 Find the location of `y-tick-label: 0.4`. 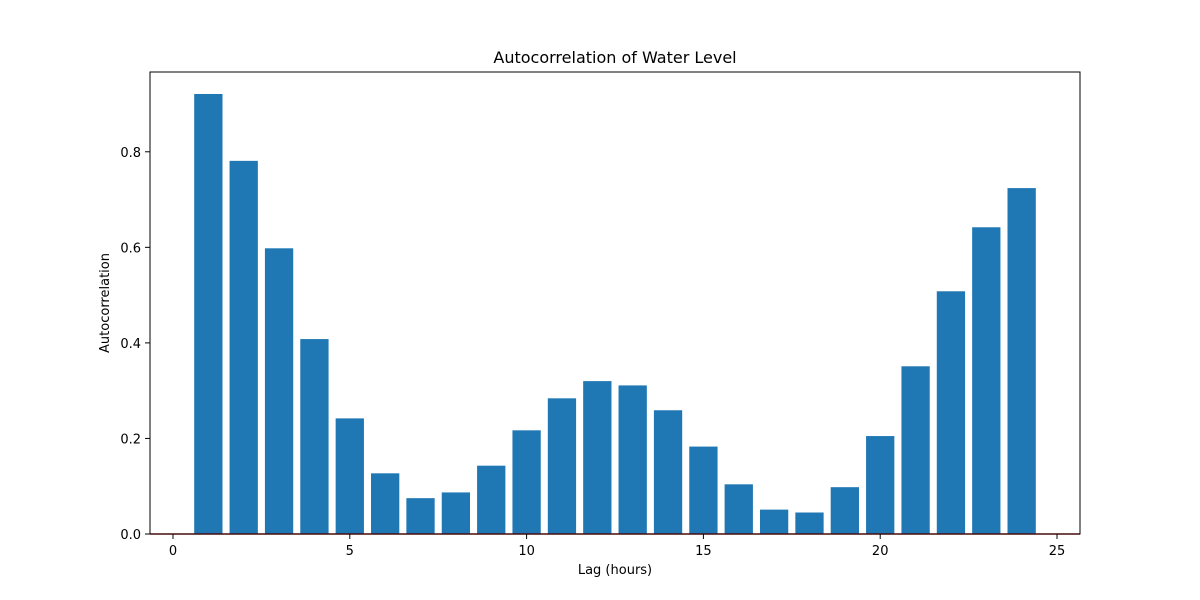

y-tick-label: 0.4 is located at coordinates (130, 344).